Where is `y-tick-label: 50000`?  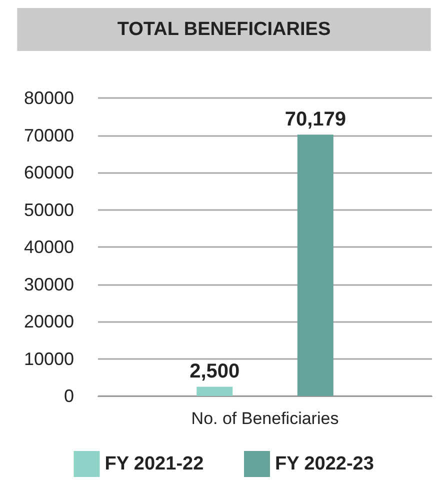
y-tick-label: 50000 is located at coordinates (49, 210).